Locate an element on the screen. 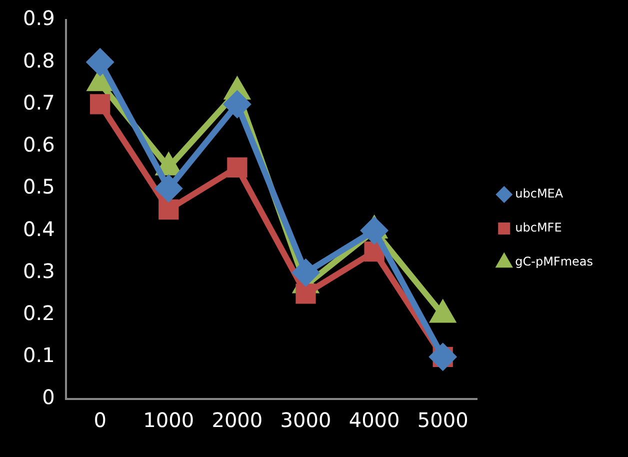 Image resolution: width=628 pixels, height=457 pixels. y-tick-label: 0.2 is located at coordinates (38, 312).